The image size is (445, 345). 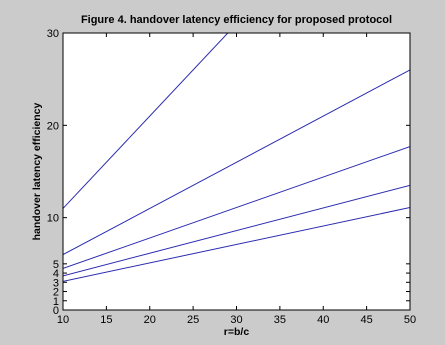 I want to click on x-tick-label: 50, so click(x=410, y=320).